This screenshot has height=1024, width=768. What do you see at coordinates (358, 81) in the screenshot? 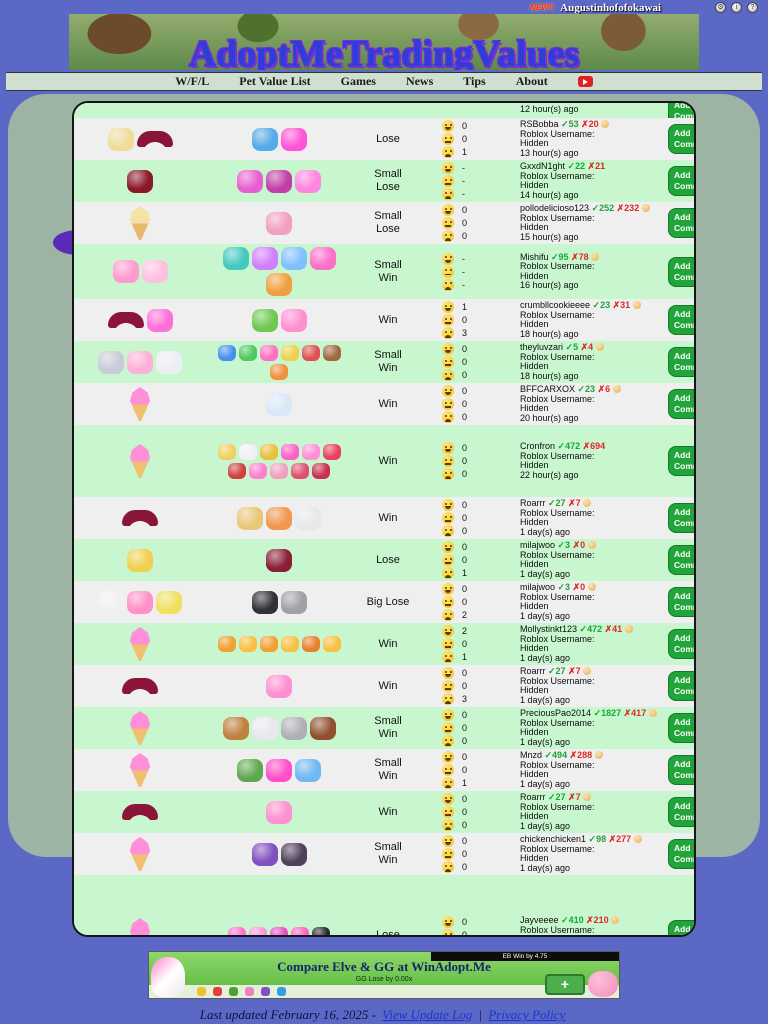
I see `nav-games: Games` at bounding box center [358, 81].